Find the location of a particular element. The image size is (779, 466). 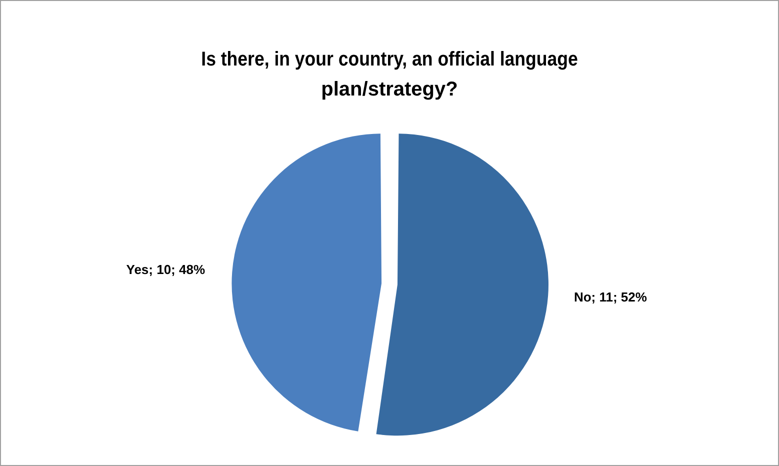

slice-label: No; 11; 52% is located at coordinates (611, 296).